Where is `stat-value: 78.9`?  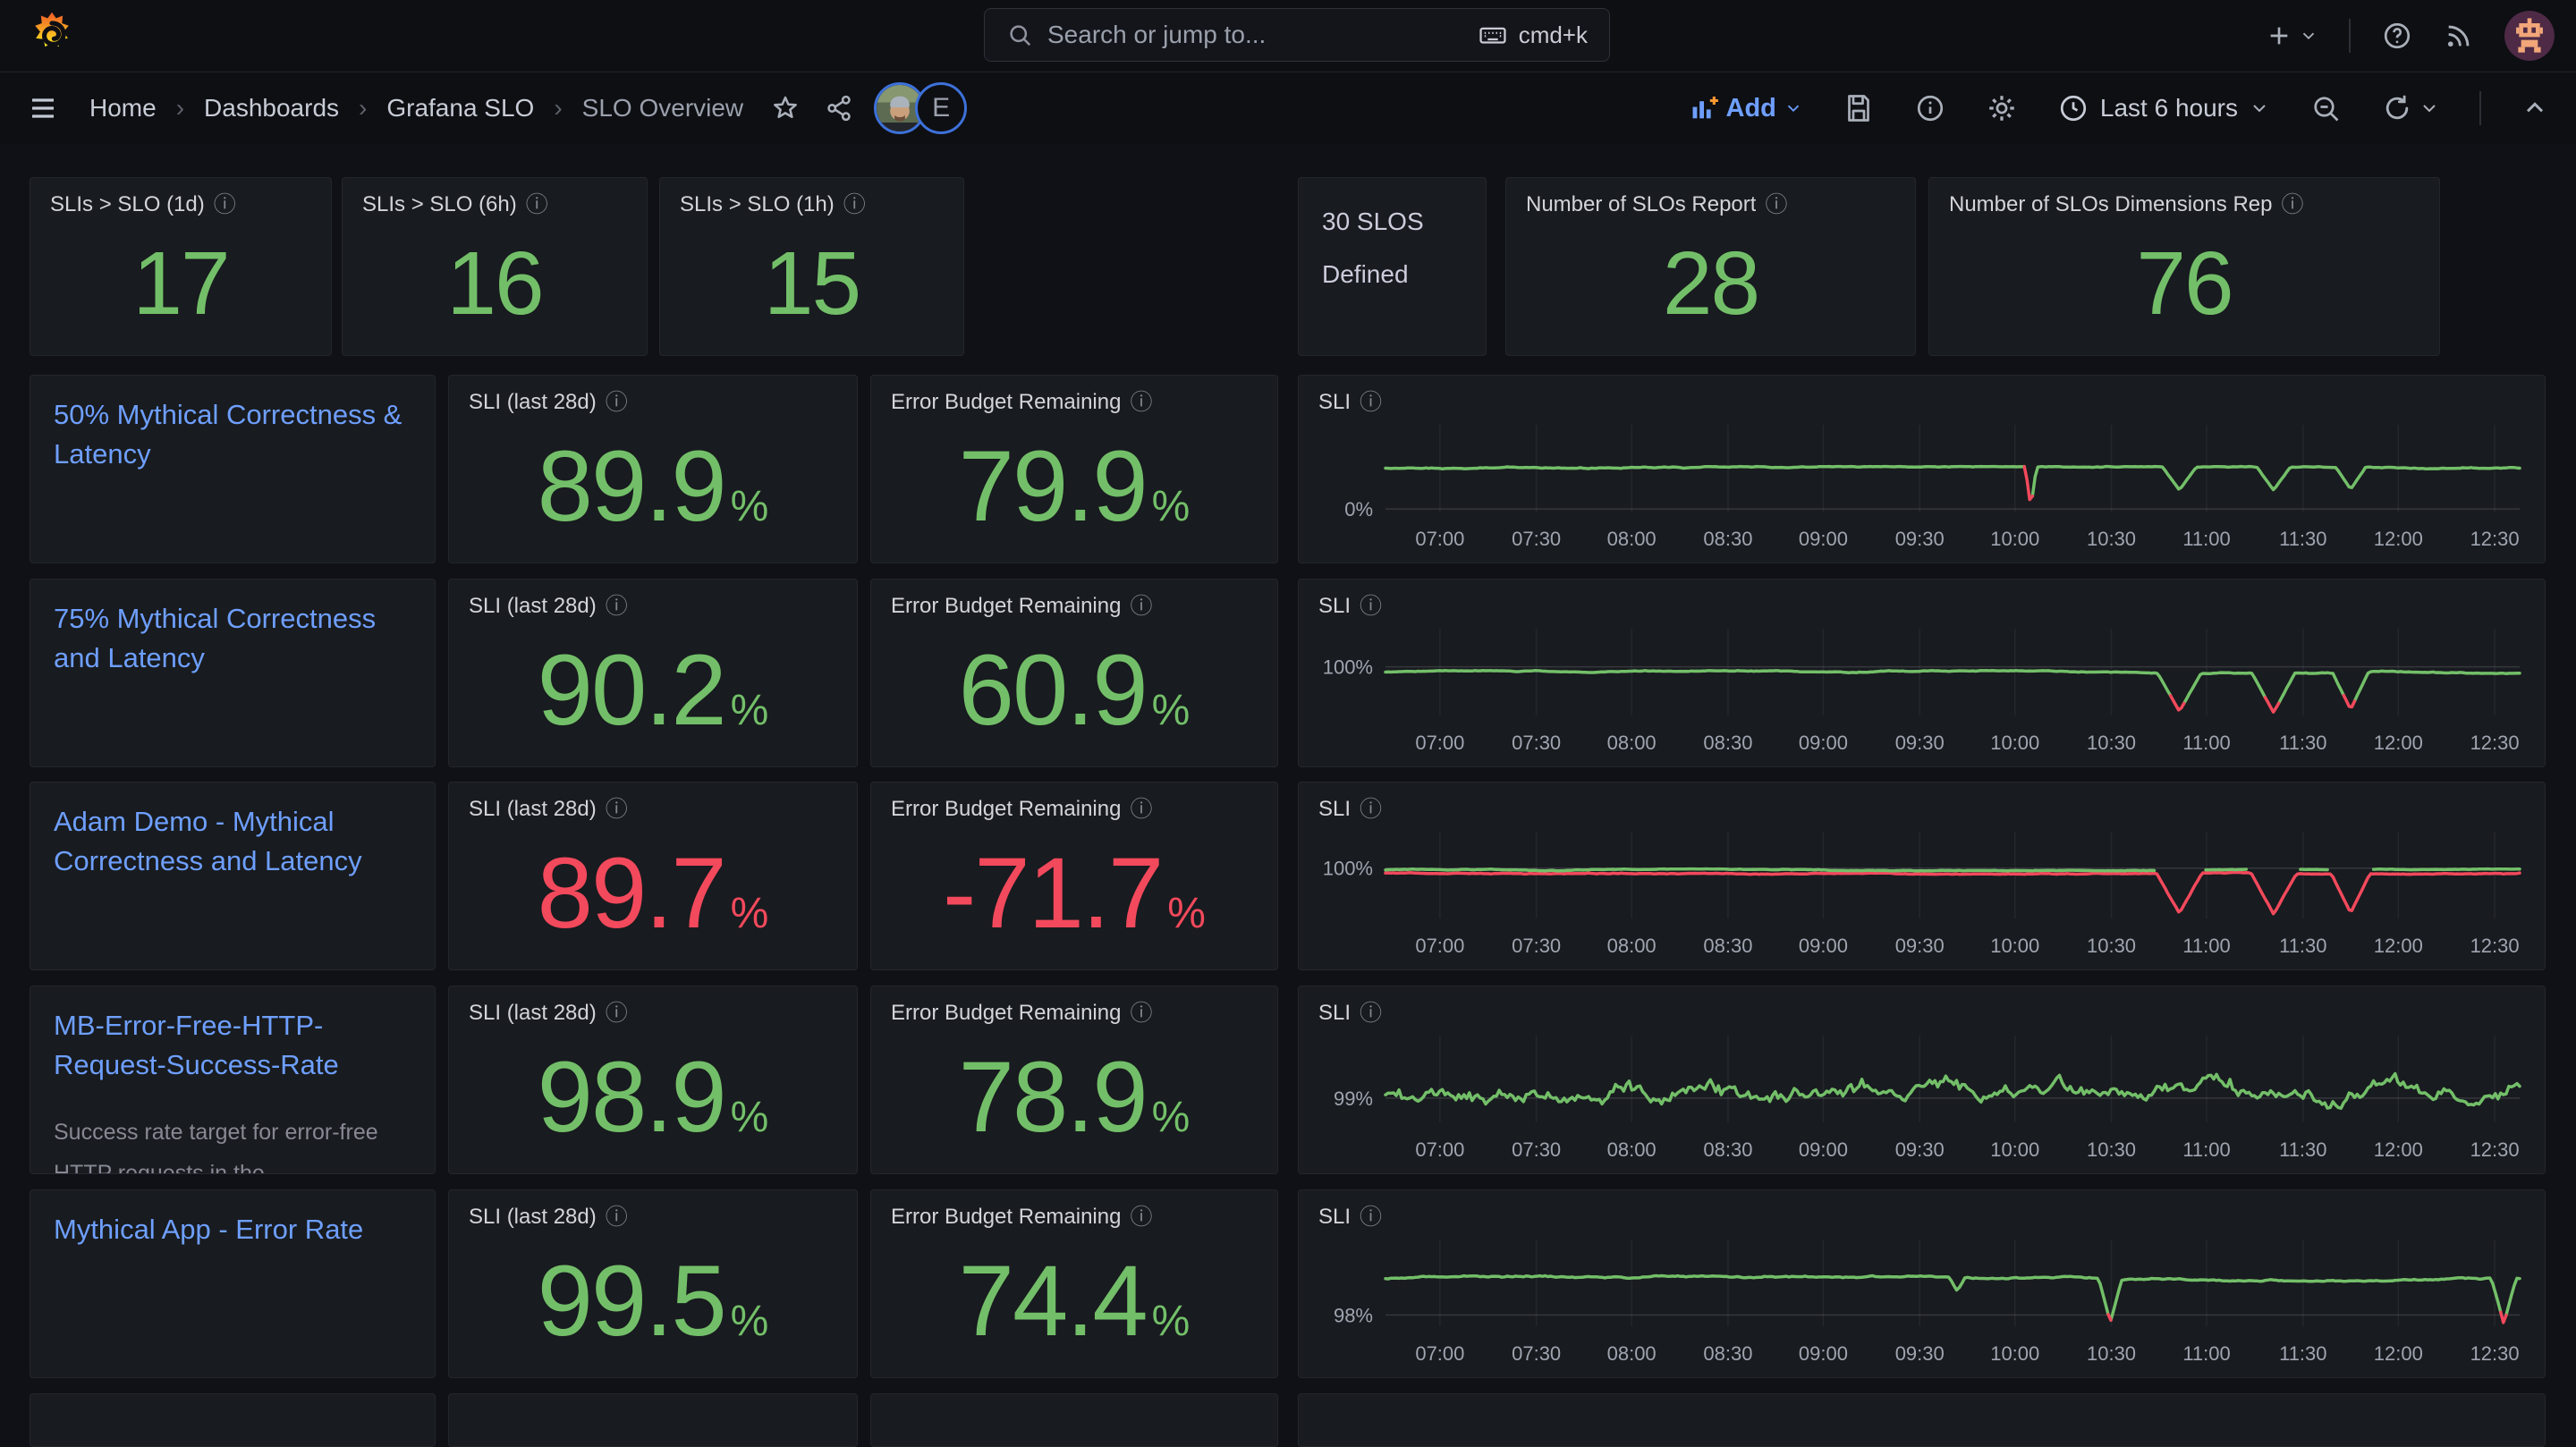 stat-value: 78.9 is located at coordinates (1053, 1097).